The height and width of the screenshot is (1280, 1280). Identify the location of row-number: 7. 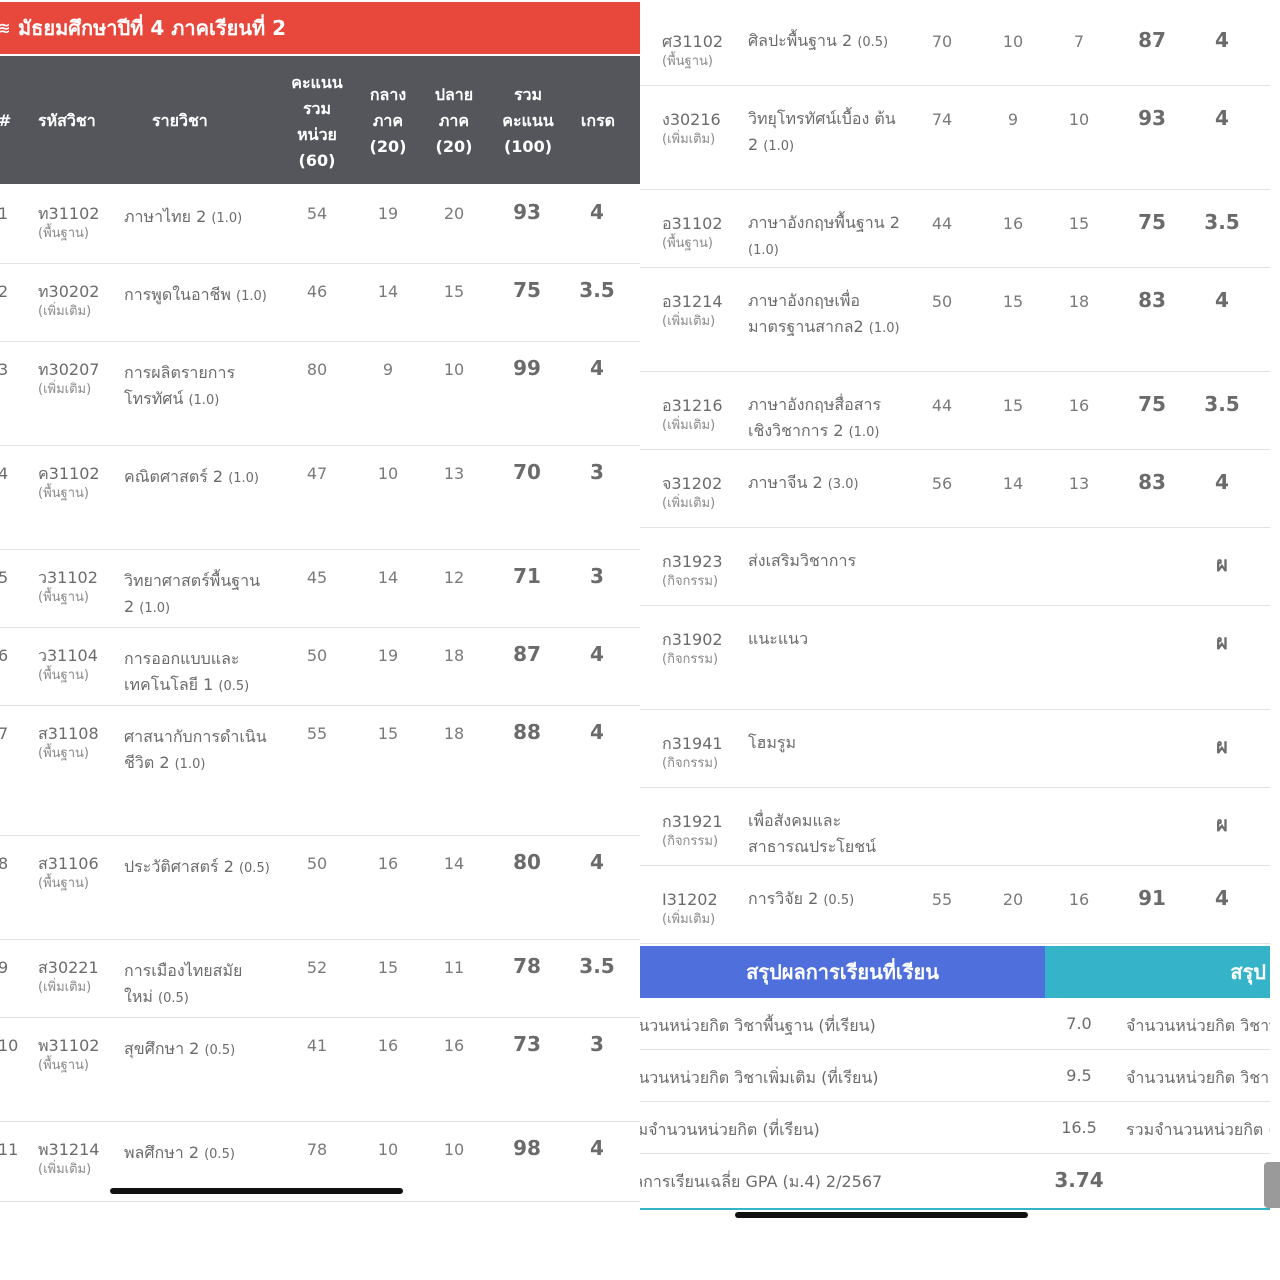
(4, 733).